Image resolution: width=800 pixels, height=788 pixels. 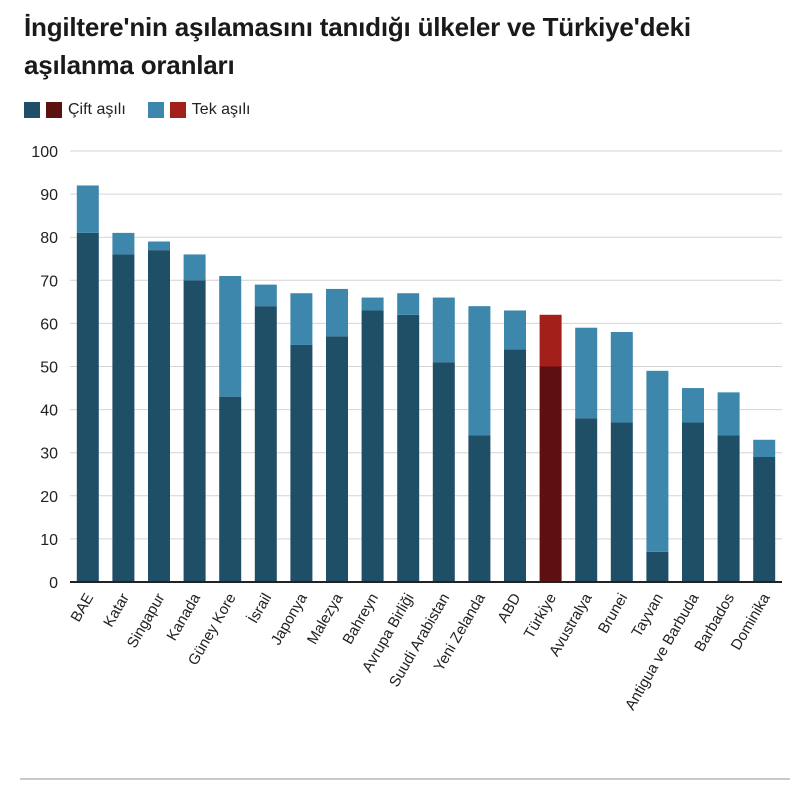 What do you see at coordinates (44, 152) in the screenshot?
I see `y-tick-label: 100` at bounding box center [44, 152].